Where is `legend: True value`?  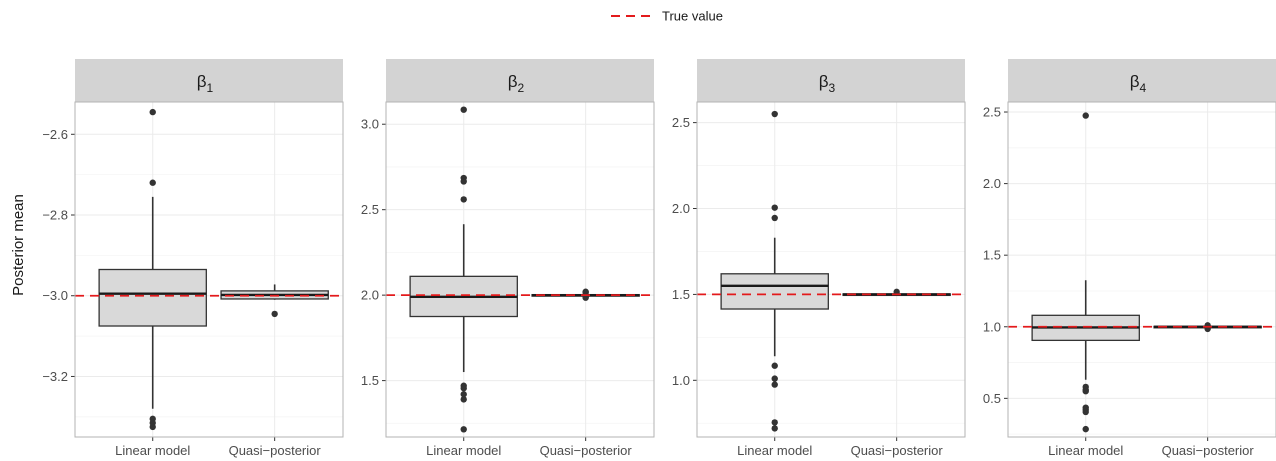 legend: True value is located at coordinates (667, 16).